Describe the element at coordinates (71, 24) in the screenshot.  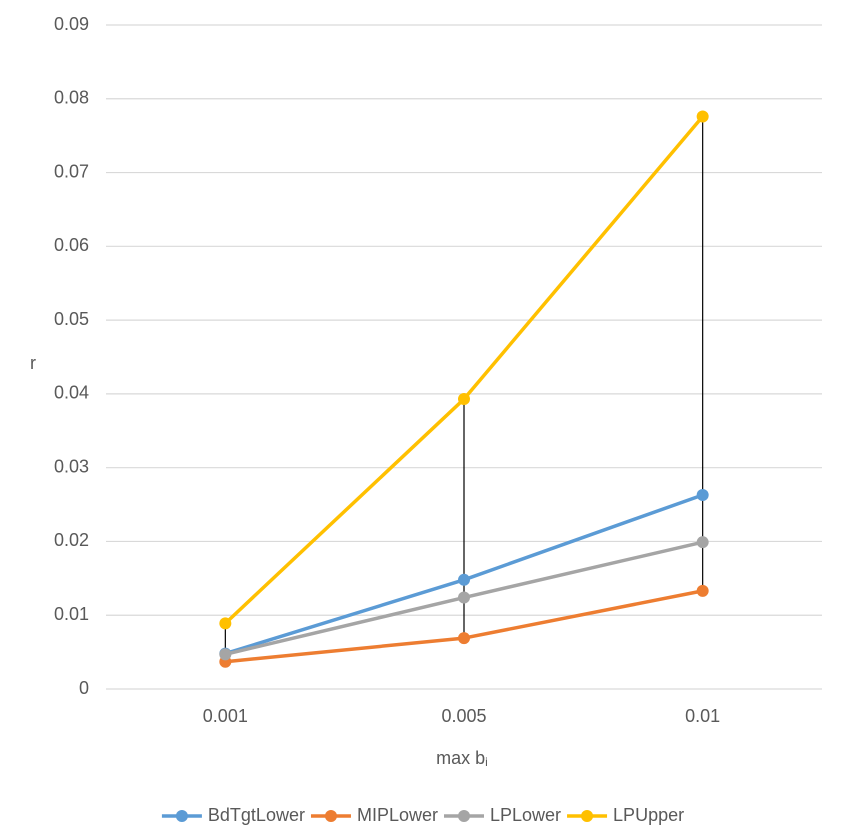
I see `y-tick-label: 0.09` at that location.